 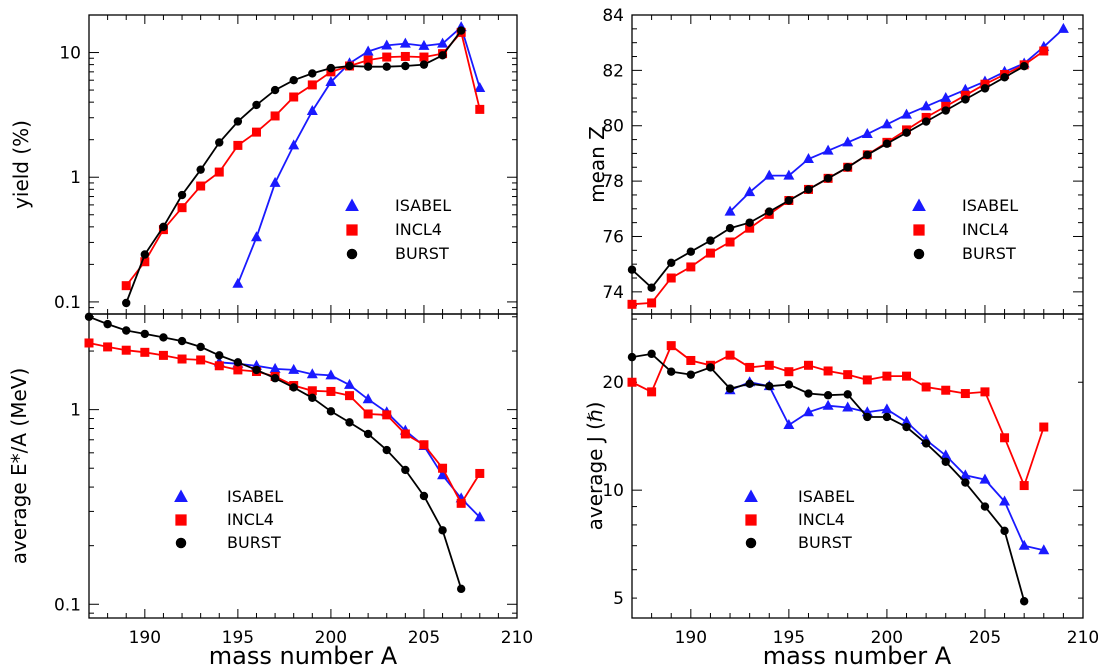 What do you see at coordinates (896, 119) in the screenshot?
I see `series-isabel` at bounding box center [896, 119].